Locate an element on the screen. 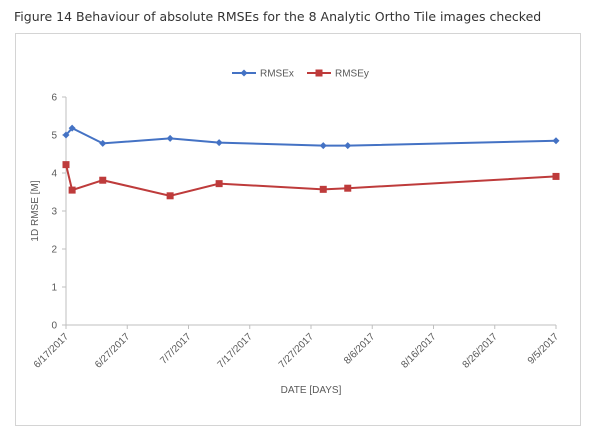 The image size is (600, 439). x-tick-label: 8/26/2017 is located at coordinates (481, 351).